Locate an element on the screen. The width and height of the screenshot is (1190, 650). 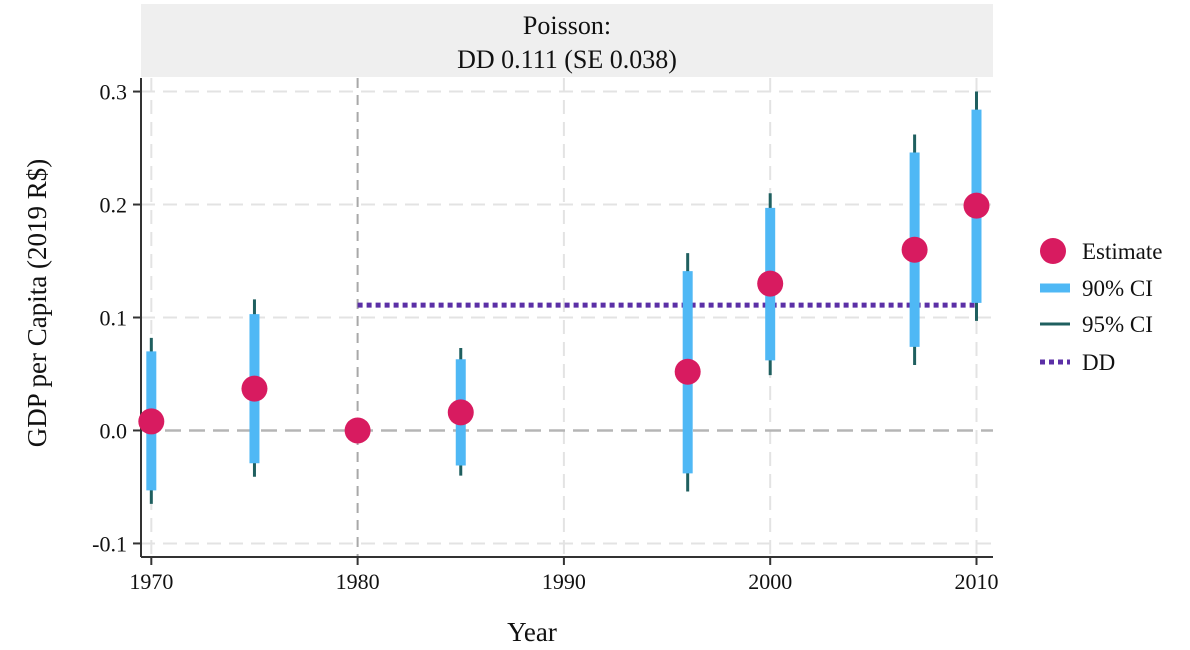
x-tick-label: 1990 is located at coordinates (564, 581).